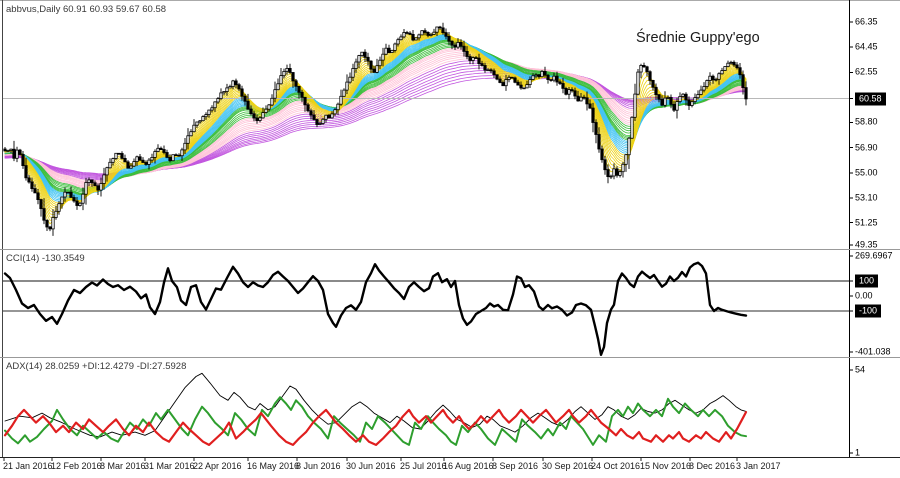  I want to click on adx-line, so click(375, 405).